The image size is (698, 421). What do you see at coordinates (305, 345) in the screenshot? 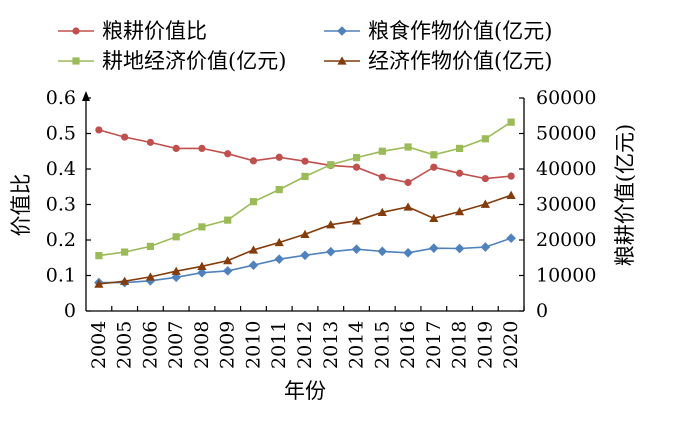
I see `x-tick-label: 2012` at bounding box center [305, 345].